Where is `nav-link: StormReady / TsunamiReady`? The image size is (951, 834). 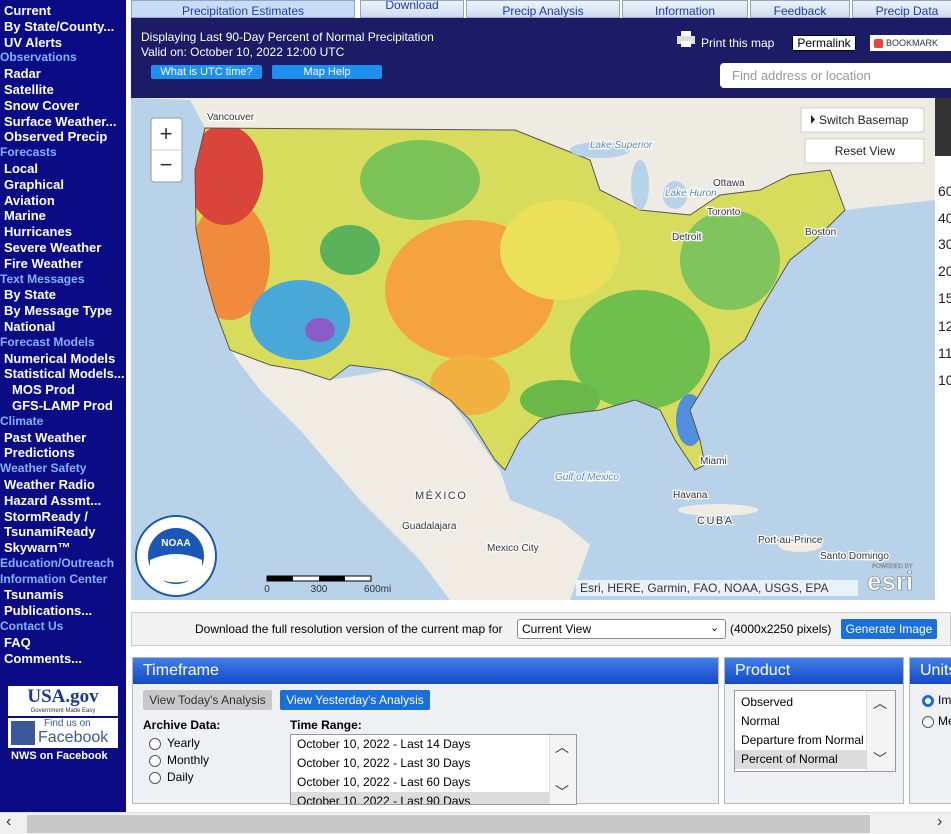 nav-link: StormReady / TsunamiReady is located at coordinates (50, 524).